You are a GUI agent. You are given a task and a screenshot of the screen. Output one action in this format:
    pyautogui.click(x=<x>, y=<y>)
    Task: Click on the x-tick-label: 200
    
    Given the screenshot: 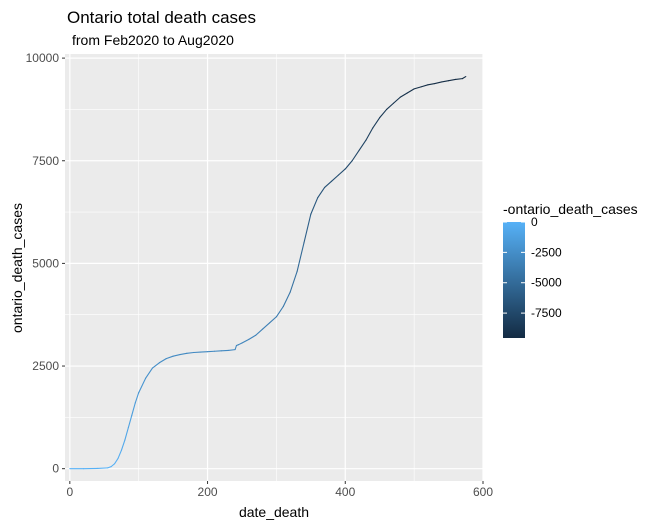 What is the action you would take?
    pyautogui.click(x=208, y=492)
    